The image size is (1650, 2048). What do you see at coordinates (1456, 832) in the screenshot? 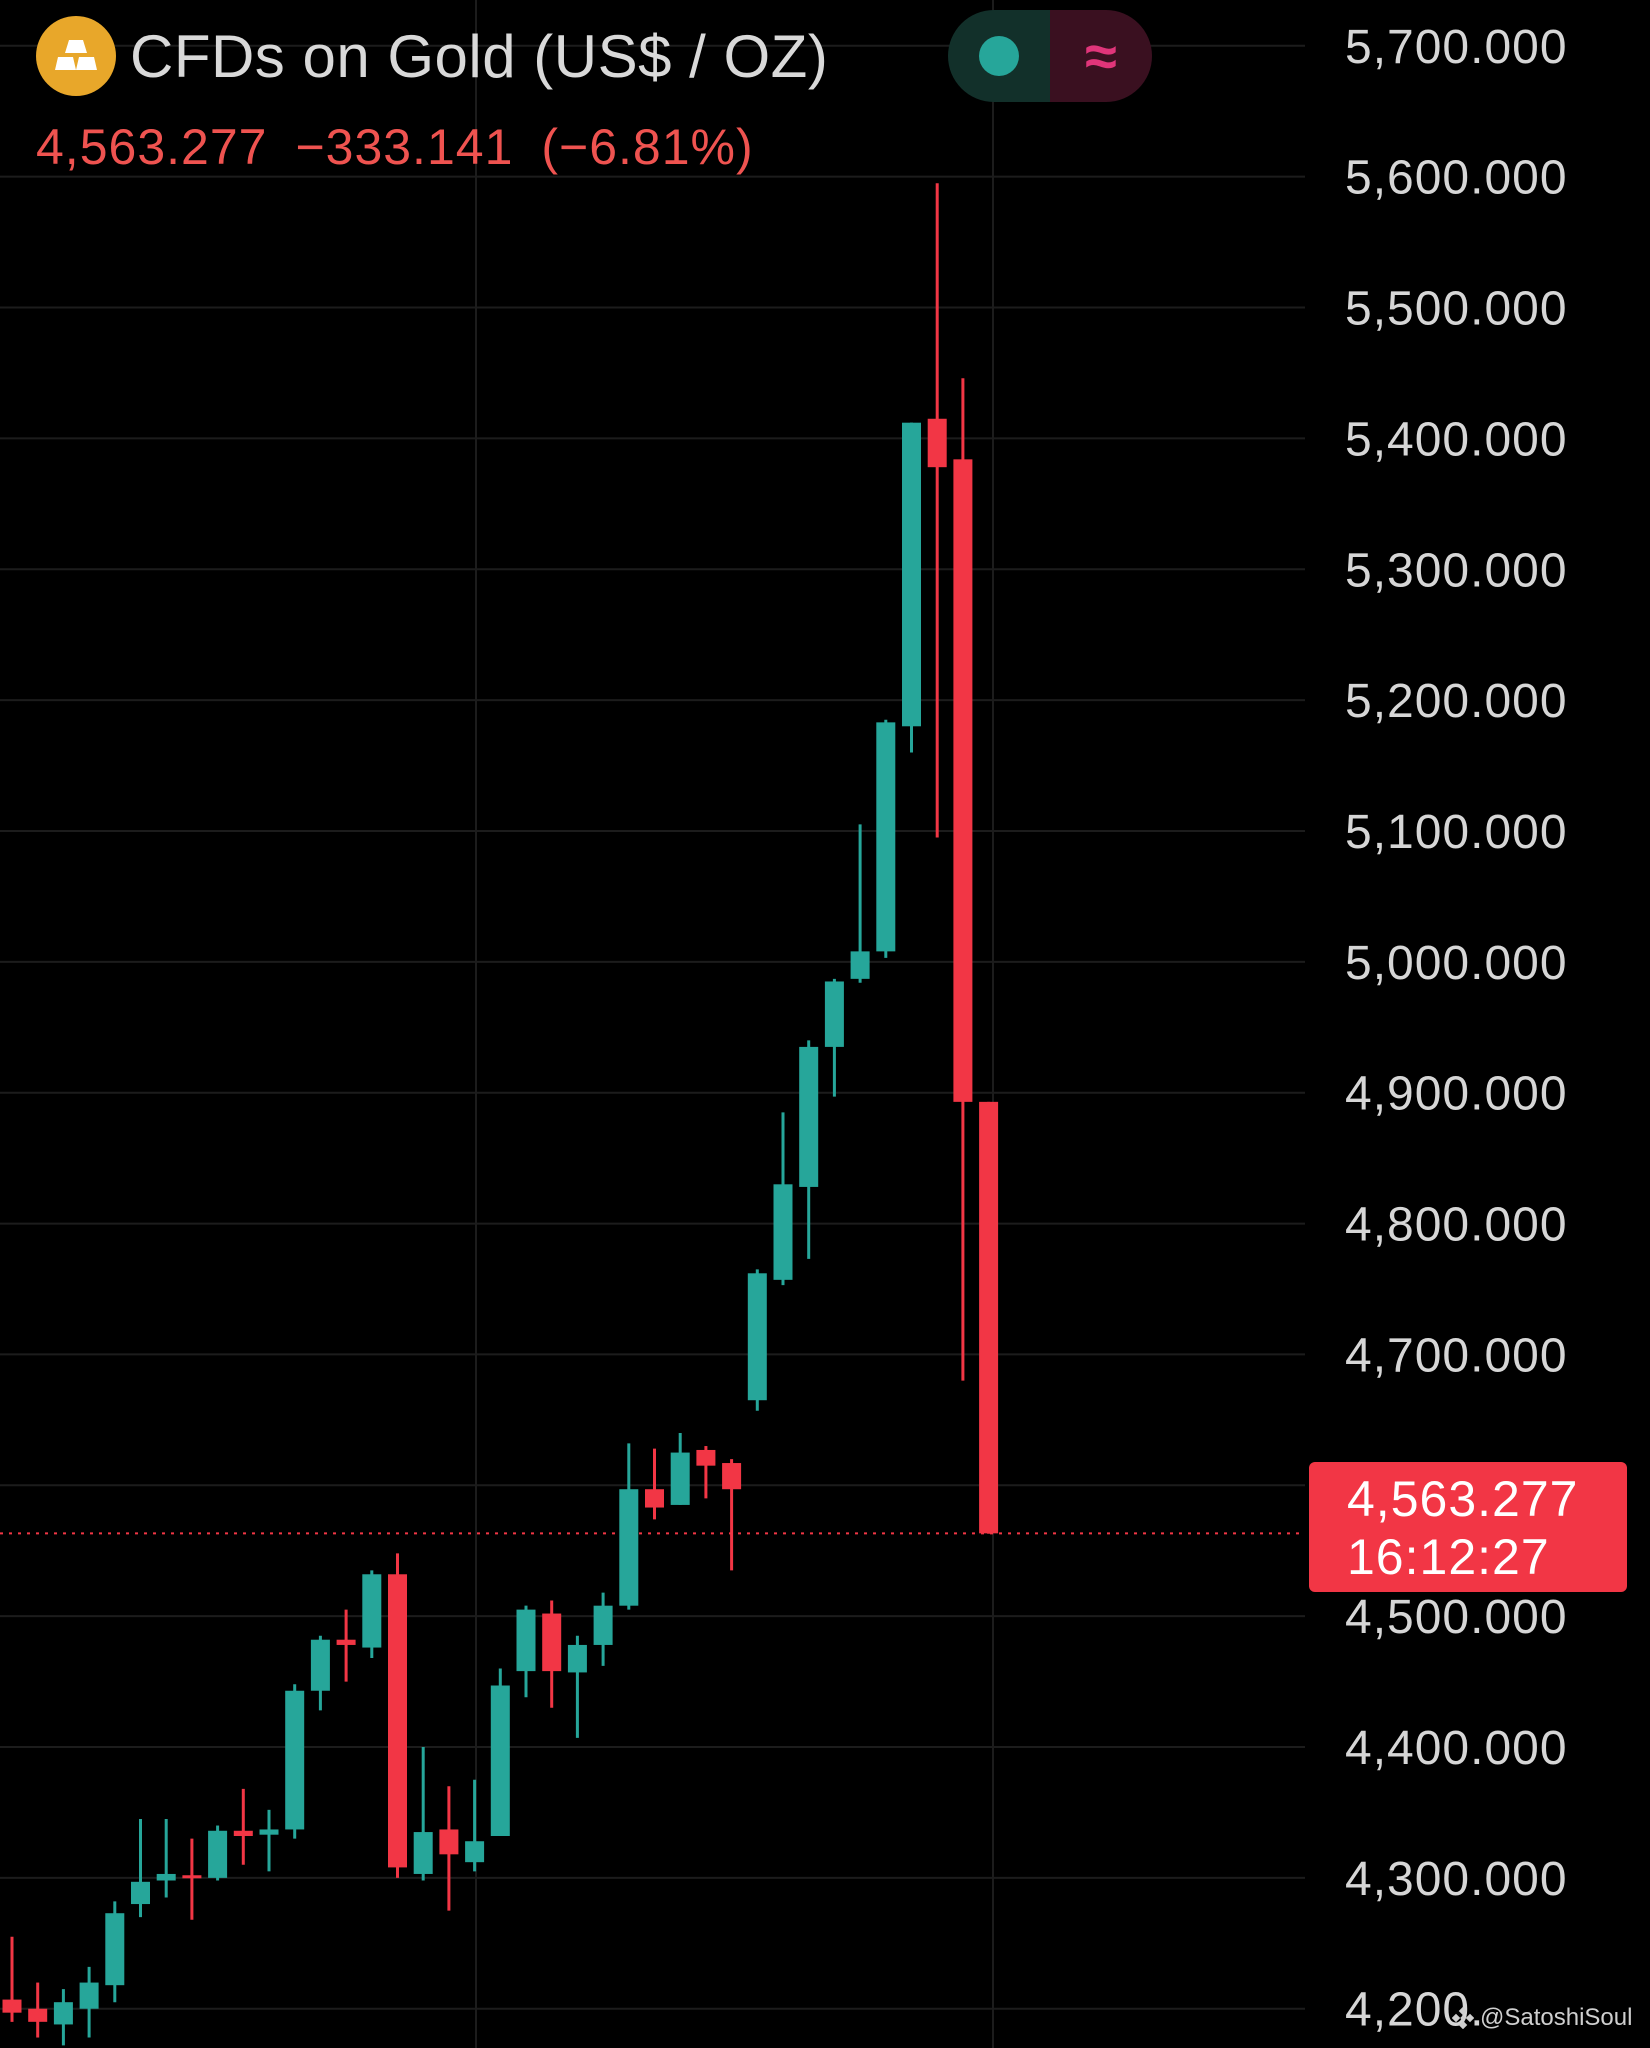
I see `y-tick-label: 5,100.000` at bounding box center [1456, 832].